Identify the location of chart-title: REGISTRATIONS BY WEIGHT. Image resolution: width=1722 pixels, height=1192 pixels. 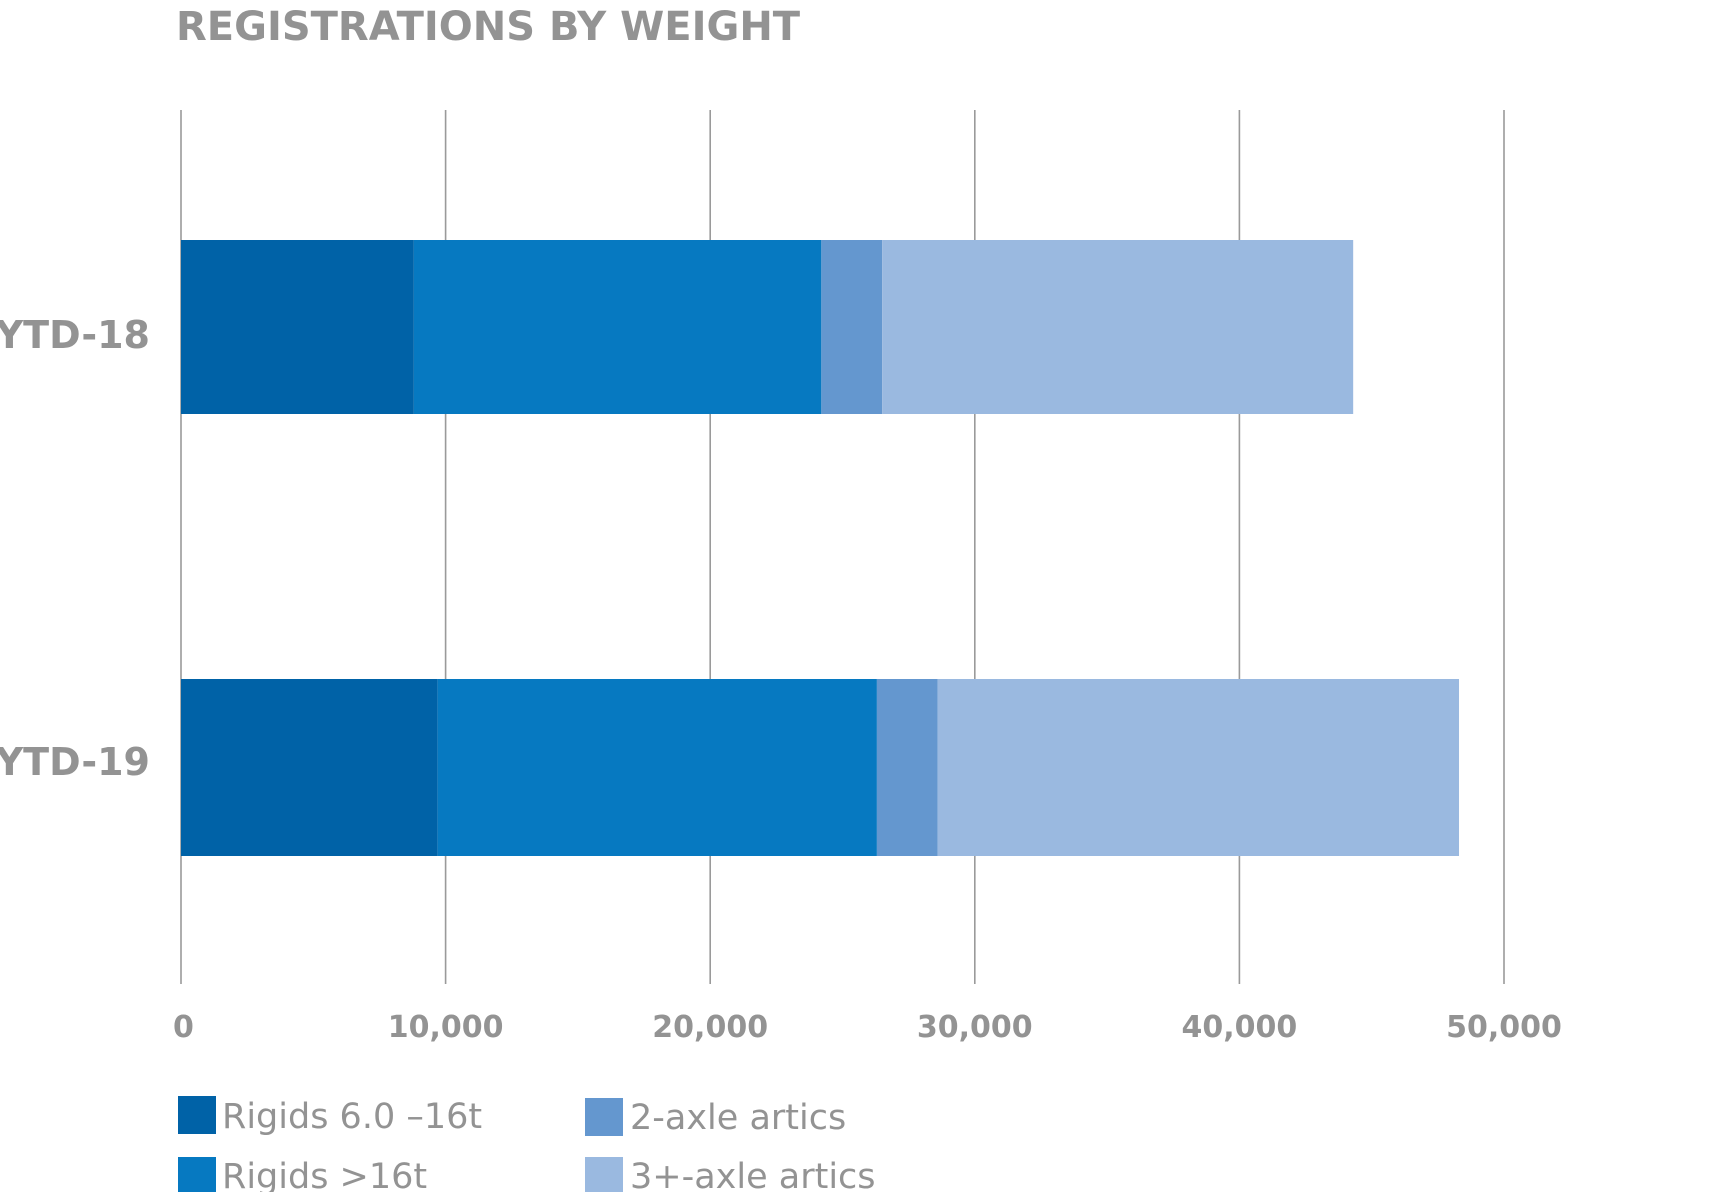
(488, 27).